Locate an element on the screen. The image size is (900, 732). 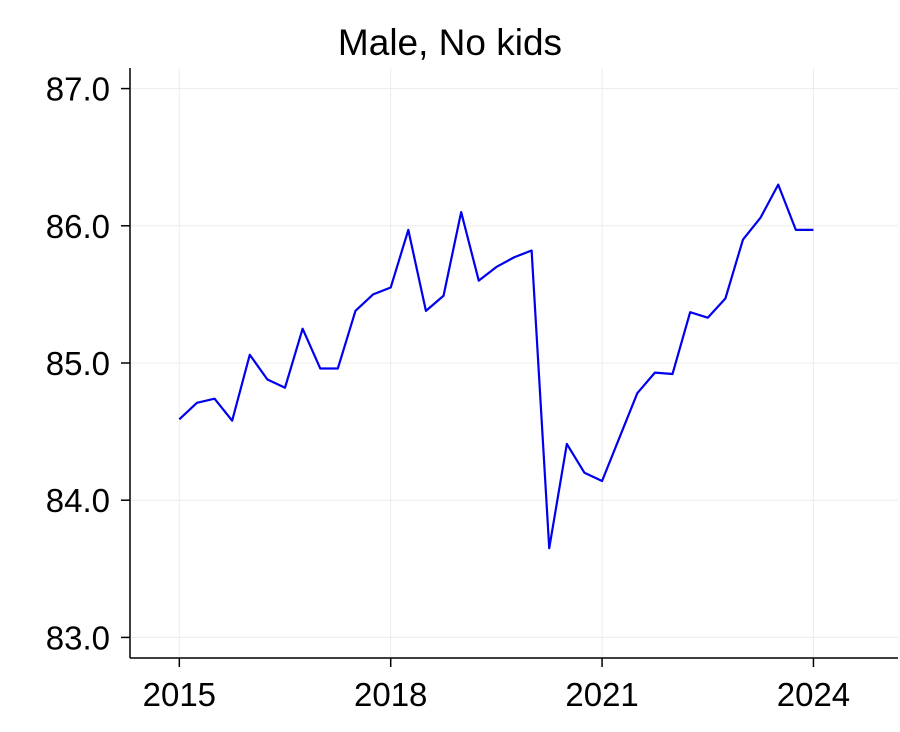
x-tick-label: 2024 is located at coordinates (813, 694).